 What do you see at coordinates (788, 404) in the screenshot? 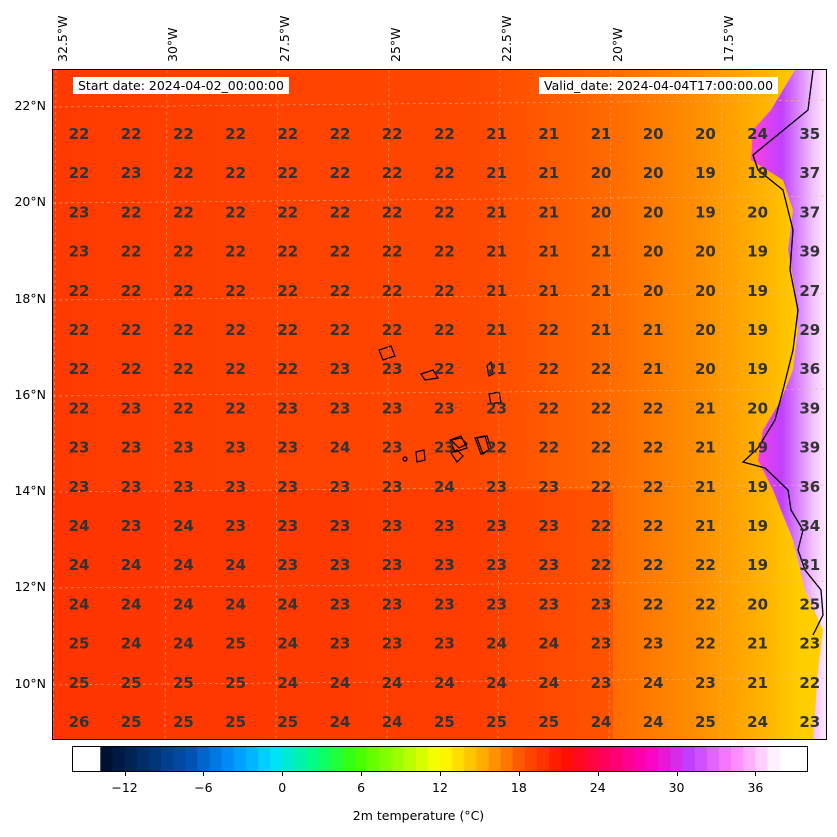
I see `africa-land` at bounding box center [788, 404].